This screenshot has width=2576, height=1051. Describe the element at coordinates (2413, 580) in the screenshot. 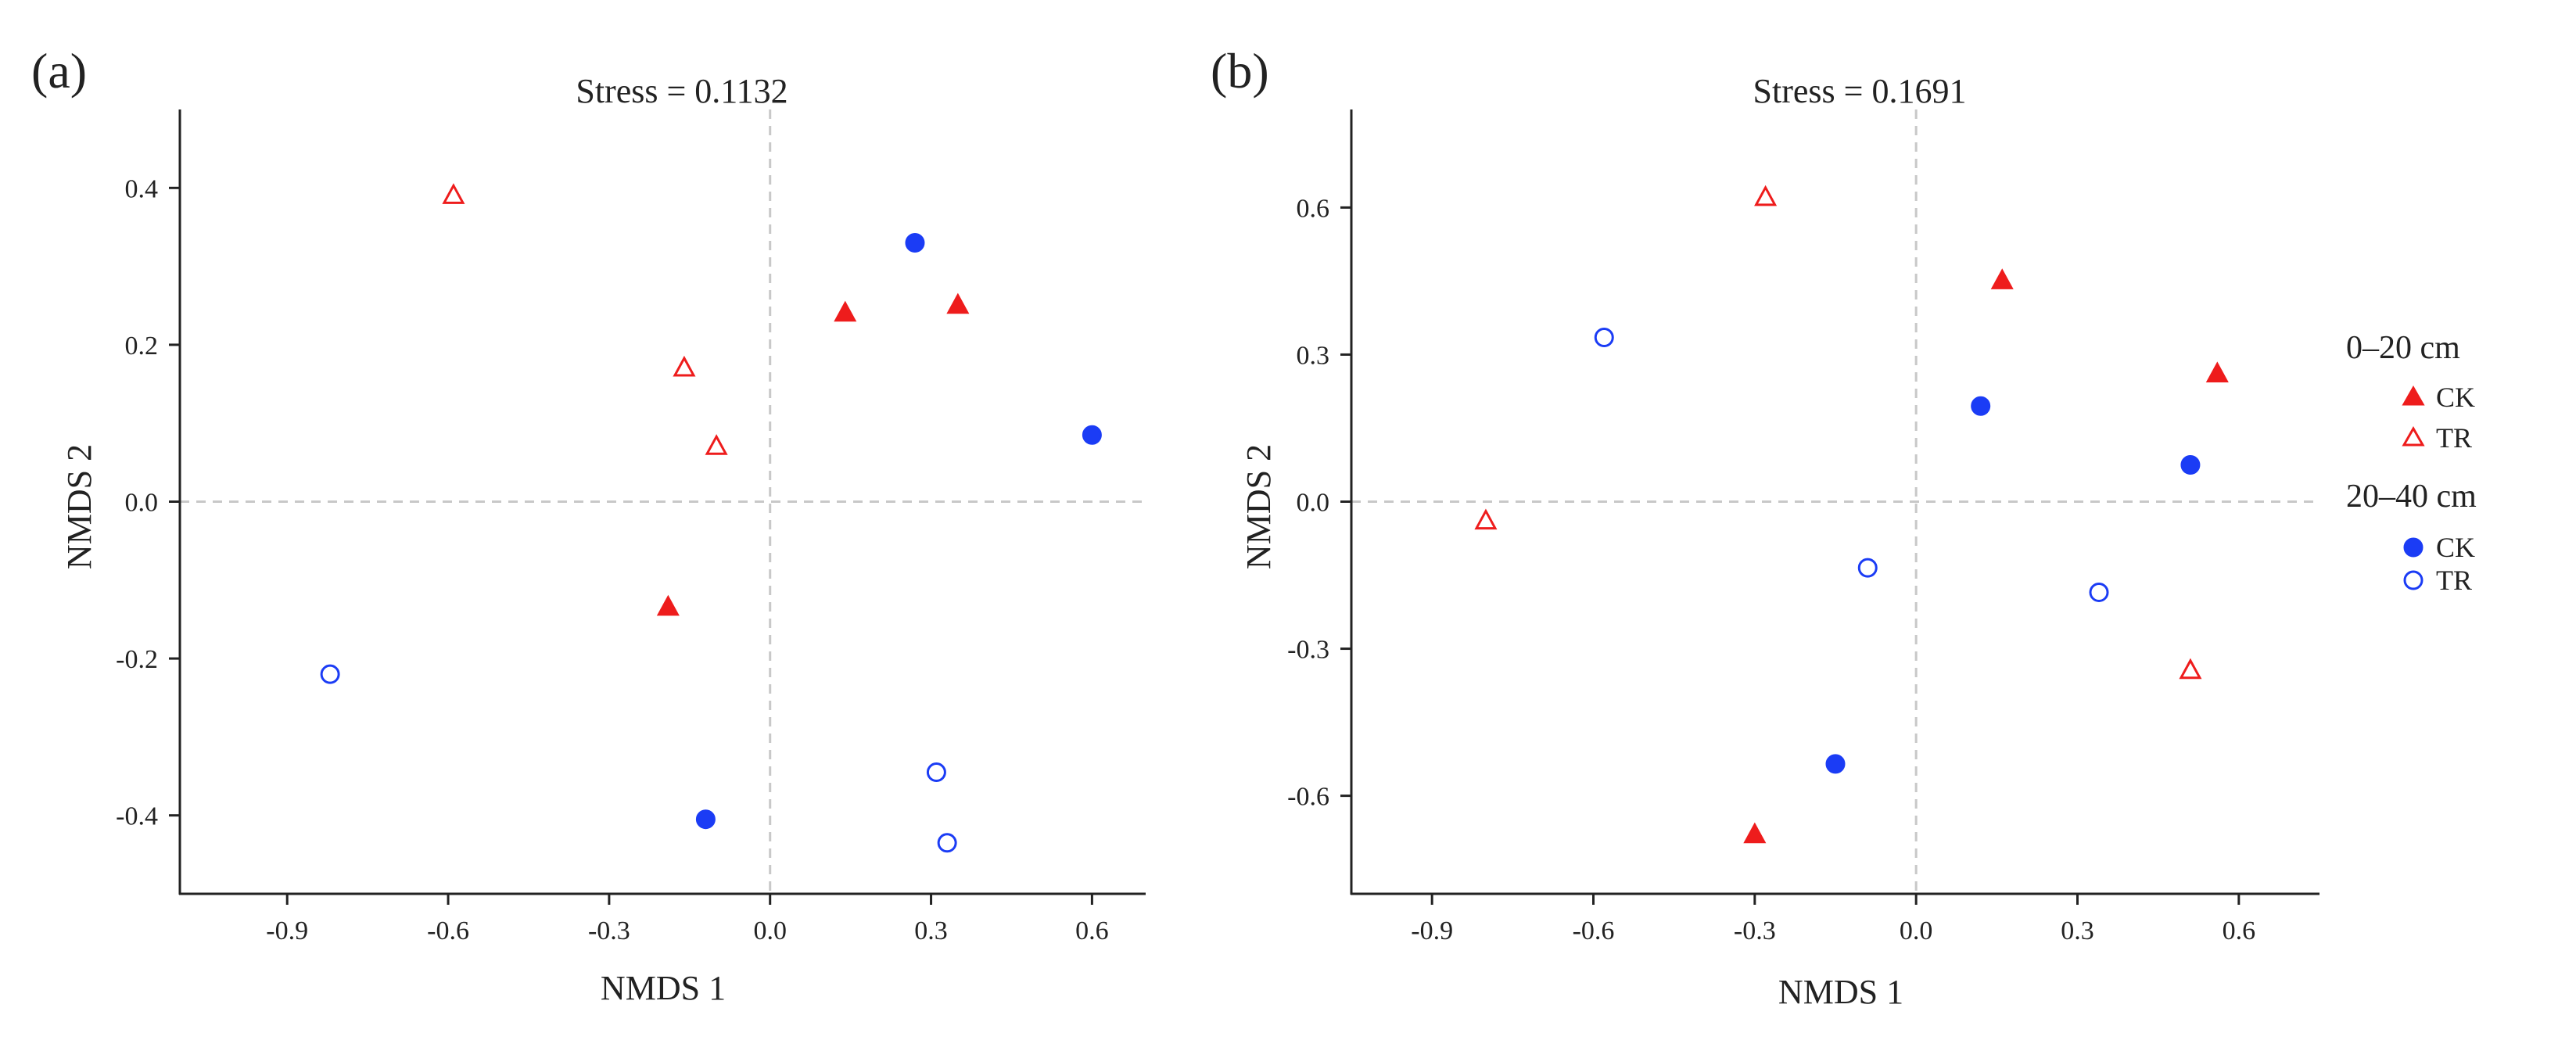

I see `legend-tr-open-circle-marker` at that location.